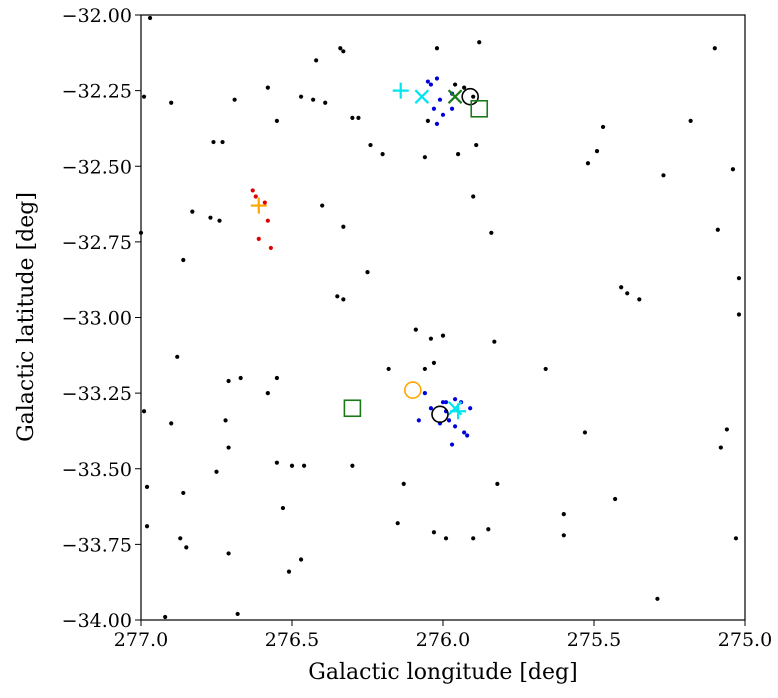  I want to click on x-axis: 277.0 276.5 276.0 275.5 275.0, so click(443, 635).